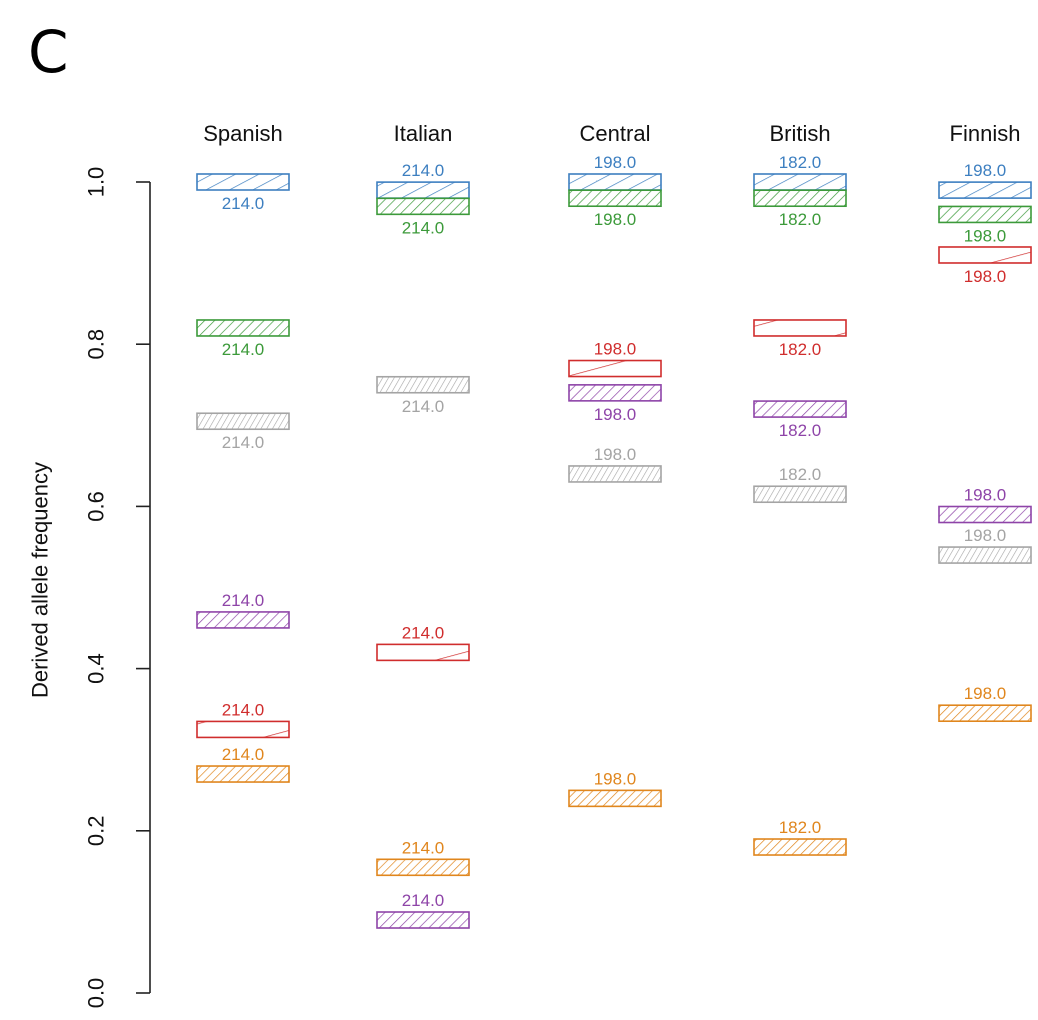  What do you see at coordinates (615, 182) in the screenshot?
I see `blue-mark-central` at bounding box center [615, 182].